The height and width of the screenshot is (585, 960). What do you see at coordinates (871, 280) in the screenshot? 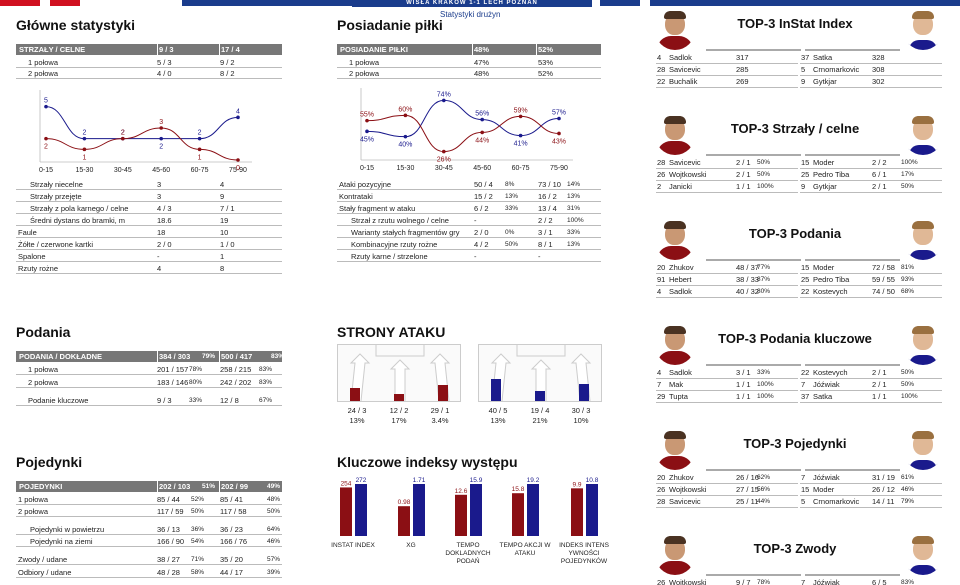
I see `player-row: 25 Pedro Tiba 59 / 55 93%` at bounding box center [871, 280].